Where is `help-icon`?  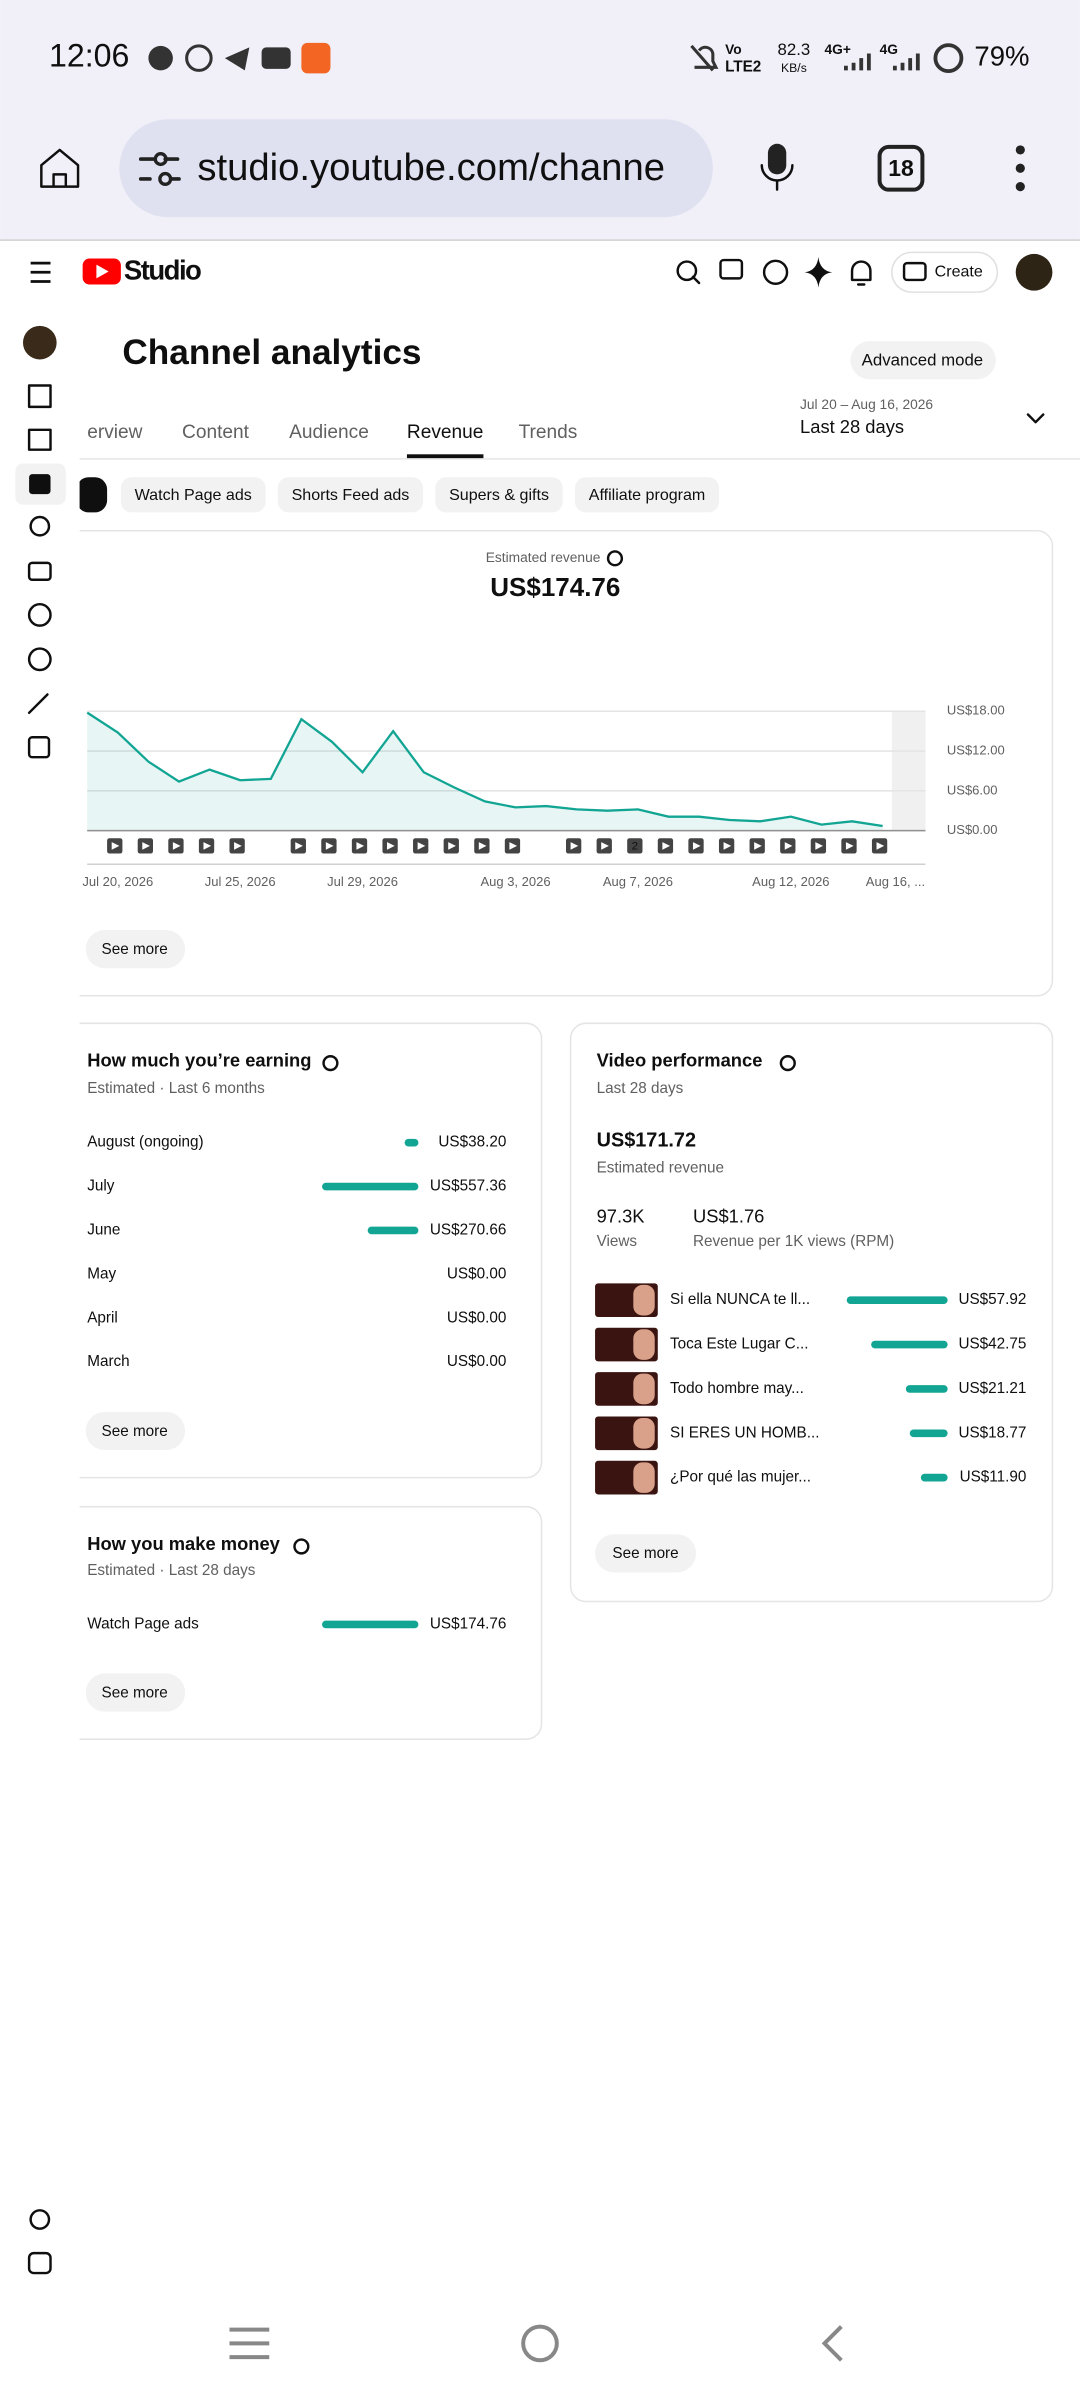 help-icon is located at coordinates (775, 272).